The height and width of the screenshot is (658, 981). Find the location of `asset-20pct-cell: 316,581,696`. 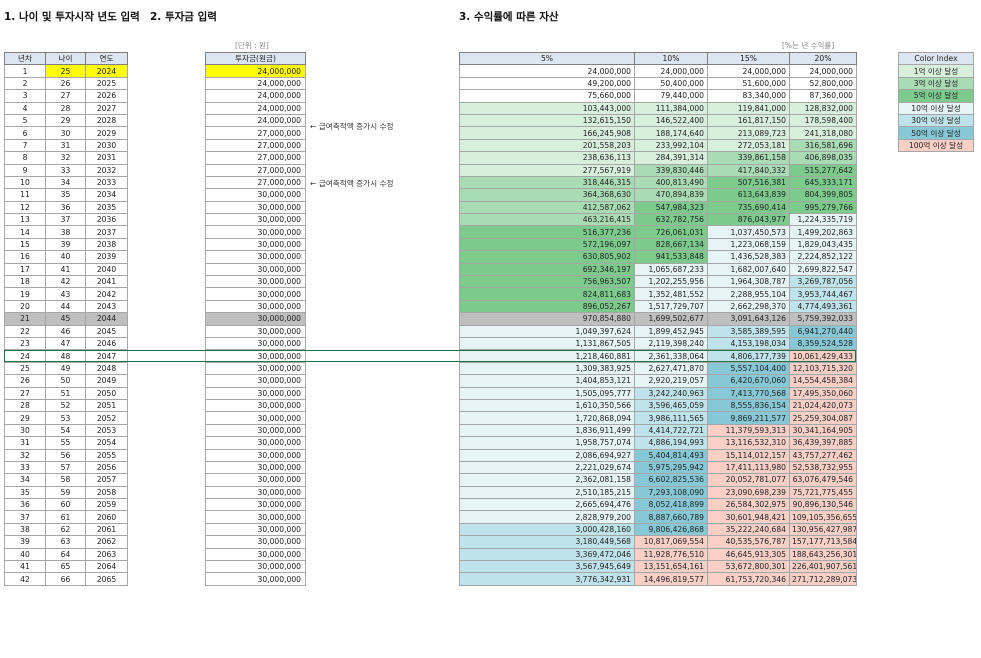

asset-20pct-cell: 316,581,696 is located at coordinates (823, 145).